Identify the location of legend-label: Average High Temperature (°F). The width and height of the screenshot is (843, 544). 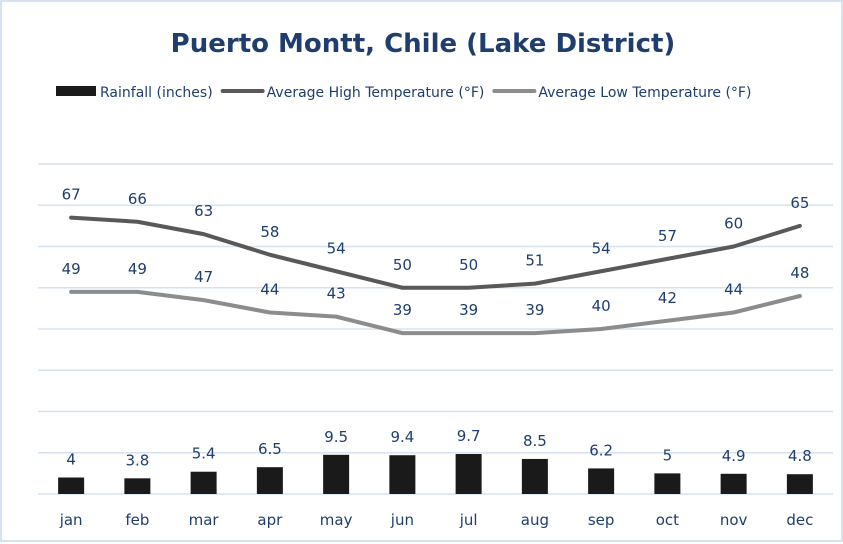
(376, 93).